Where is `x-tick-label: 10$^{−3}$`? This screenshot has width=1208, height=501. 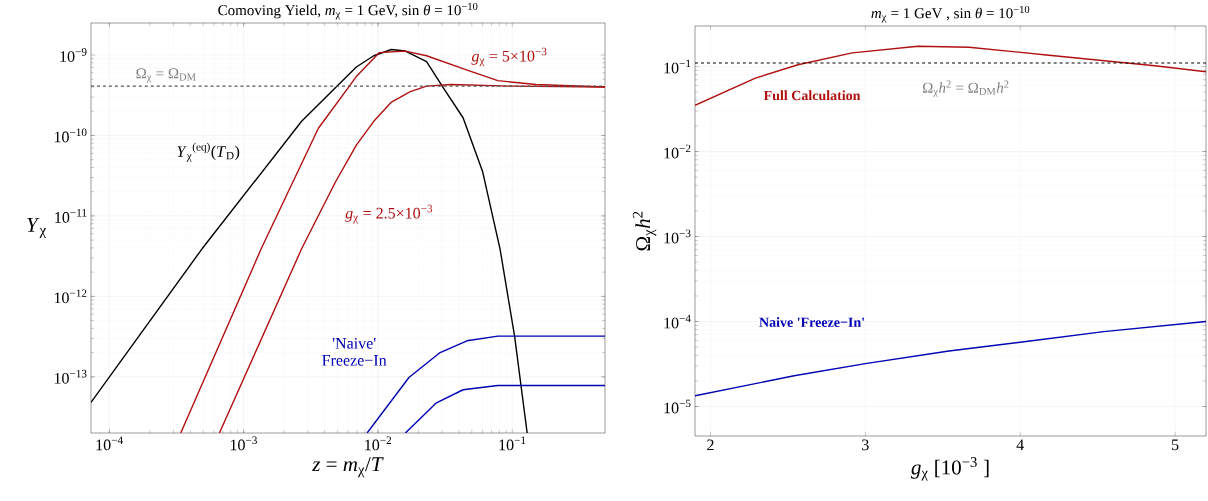
x-tick-label: 10$^{−3}$ is located at coordinates (243, 443).